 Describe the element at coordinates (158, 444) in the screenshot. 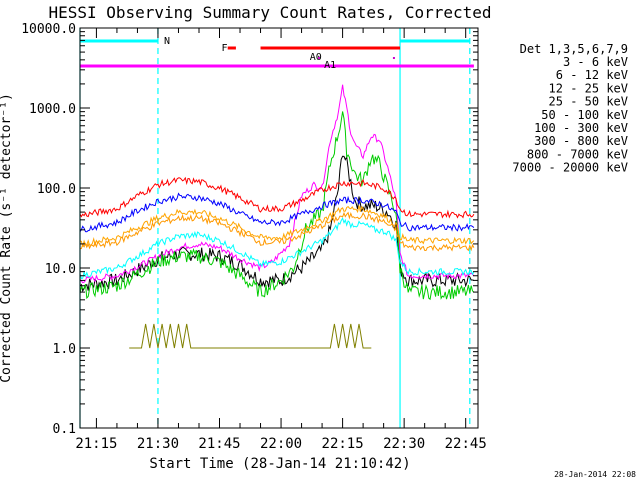

I see `x-tick-label: 21:30` at that location.